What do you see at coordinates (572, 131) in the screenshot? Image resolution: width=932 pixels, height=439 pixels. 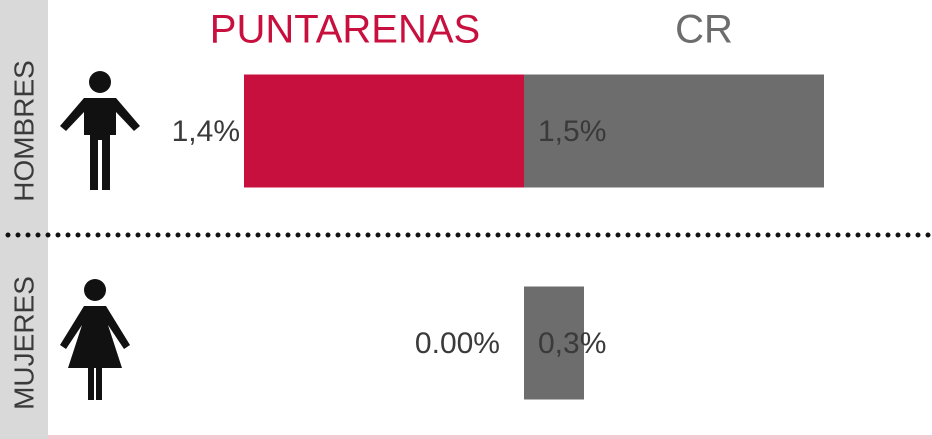 I see `value-label: 1,5%` at bounding box center [572, 131].